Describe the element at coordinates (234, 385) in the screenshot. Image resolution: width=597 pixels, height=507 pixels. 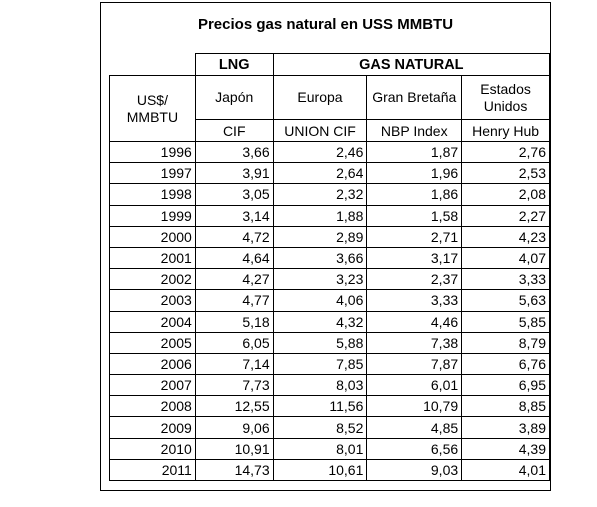
I see `cell-japon: 7,73` at that location.